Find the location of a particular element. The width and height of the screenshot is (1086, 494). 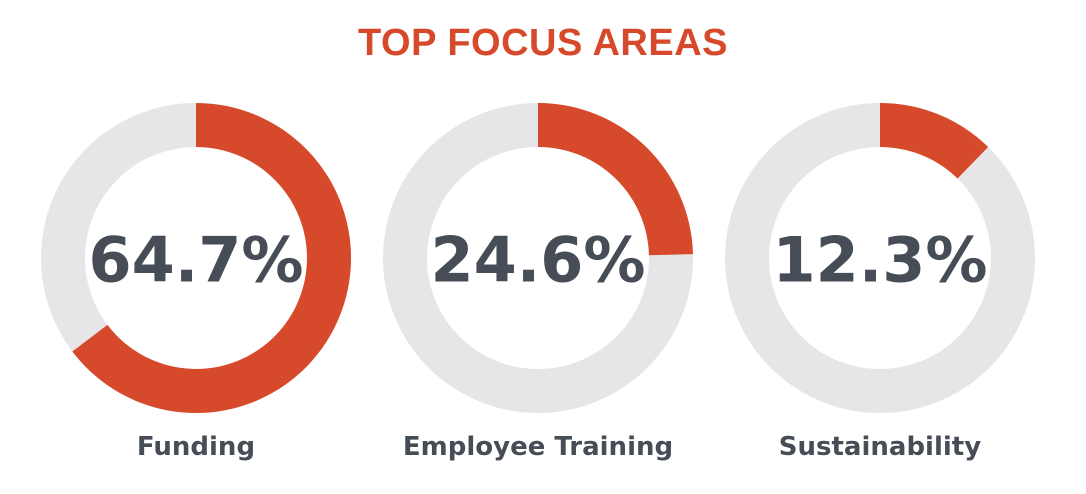

percent-label-sustainability: 12.3% is located at coordinates (879, 260).